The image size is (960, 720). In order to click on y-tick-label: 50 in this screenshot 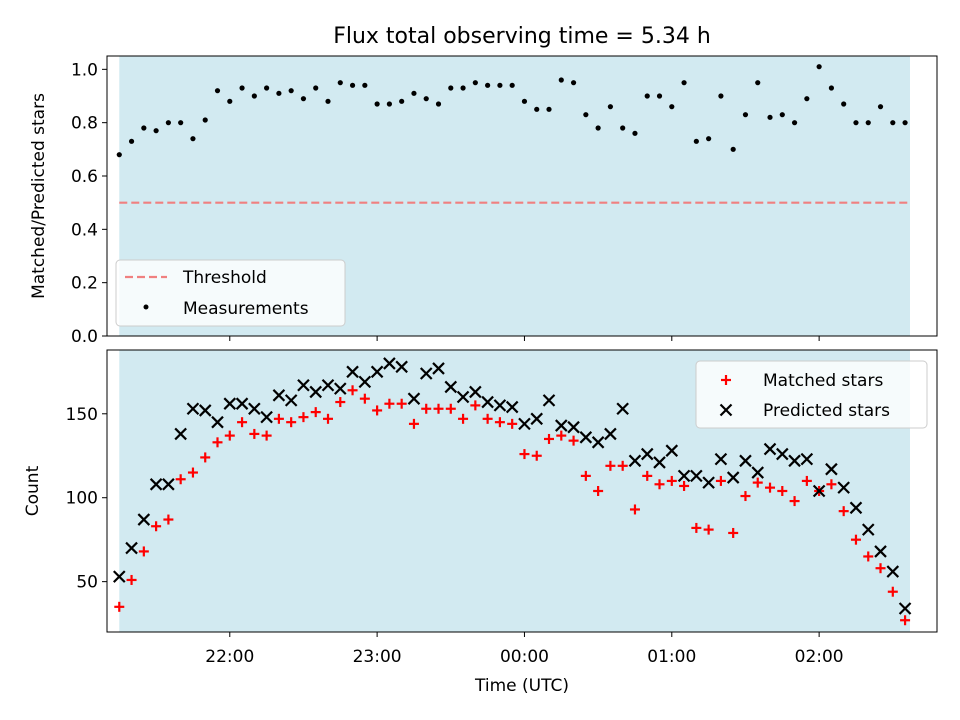, I will do `click(87, 583)`.